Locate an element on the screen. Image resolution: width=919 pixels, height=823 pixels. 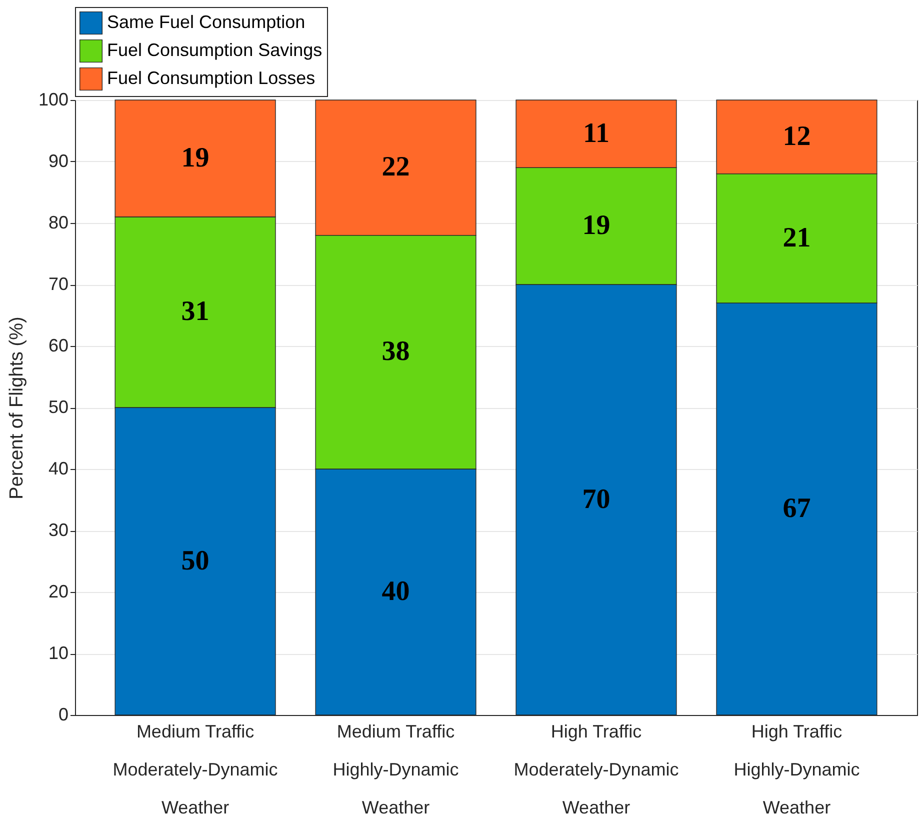
y-tick-label: 30 is located at coordinates (58, 530).